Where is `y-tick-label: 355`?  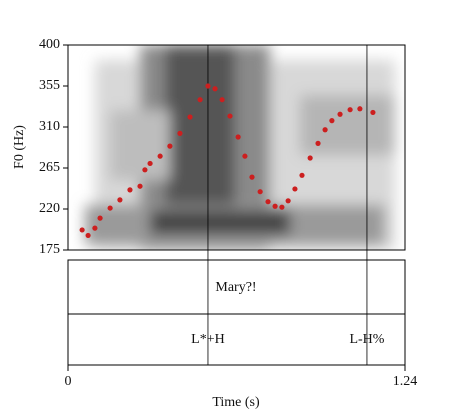
y-tick-label: 355 is located at coordinates (49, 85).